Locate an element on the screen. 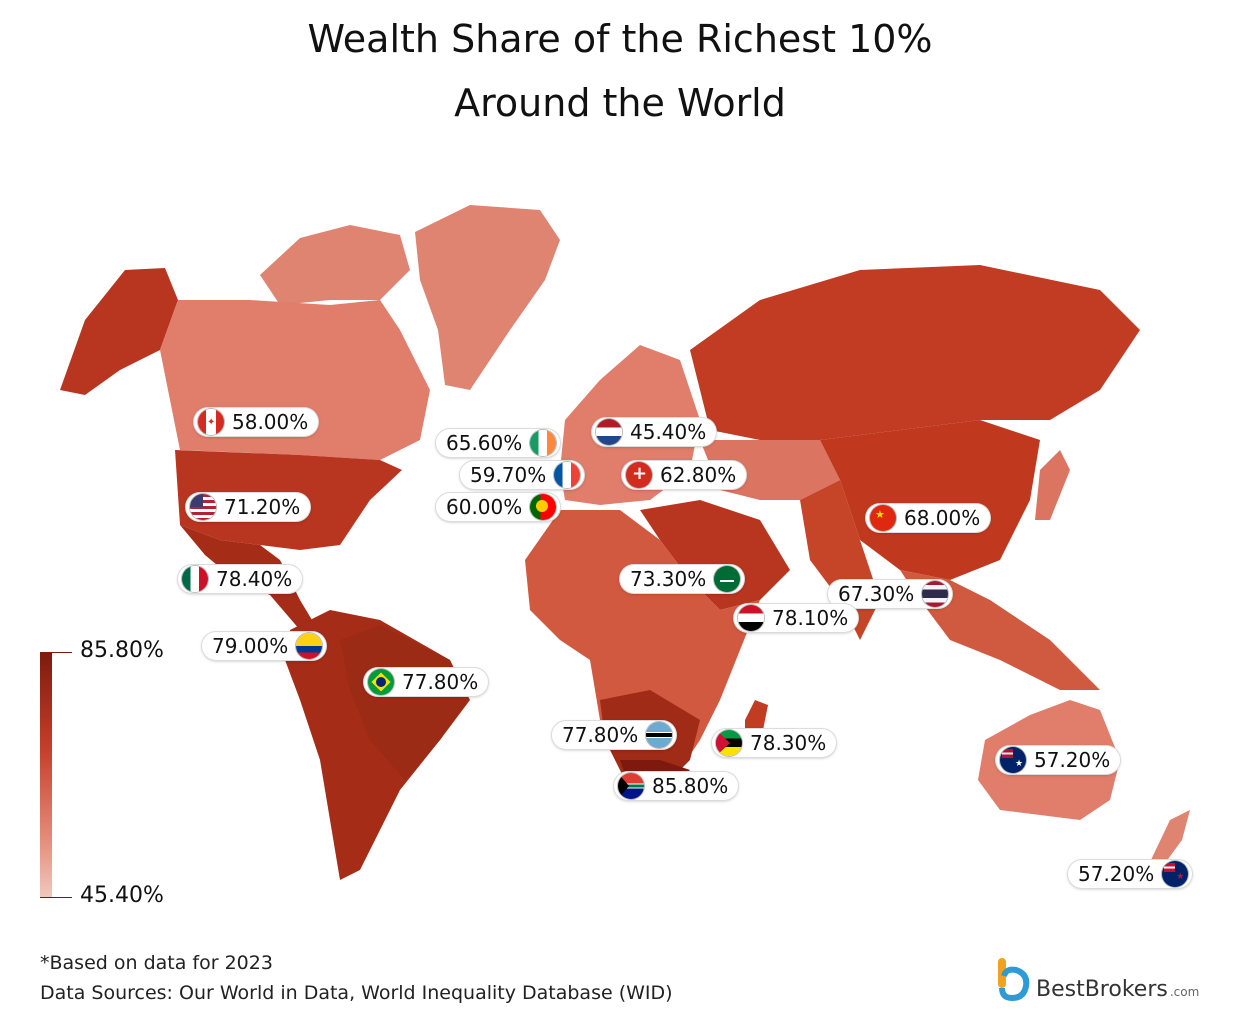 The width and height of the screenshot is (1240, 1016). new-zealand-flag-icon: ★ is located at coordinates (1175, 874).